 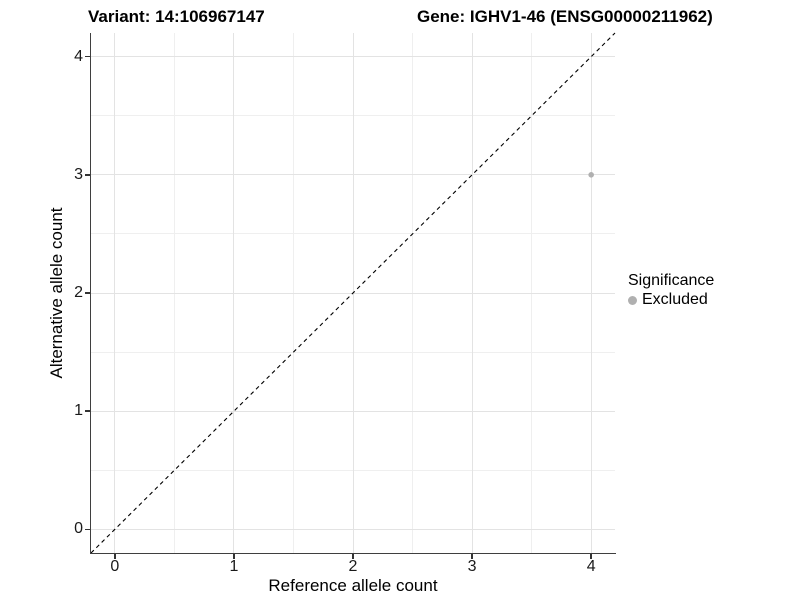 What do you see at coordinates (176, 16) in the screenshot?
I see `variant-title: Variant: 14:106967147` at bounding box center [176, 16].